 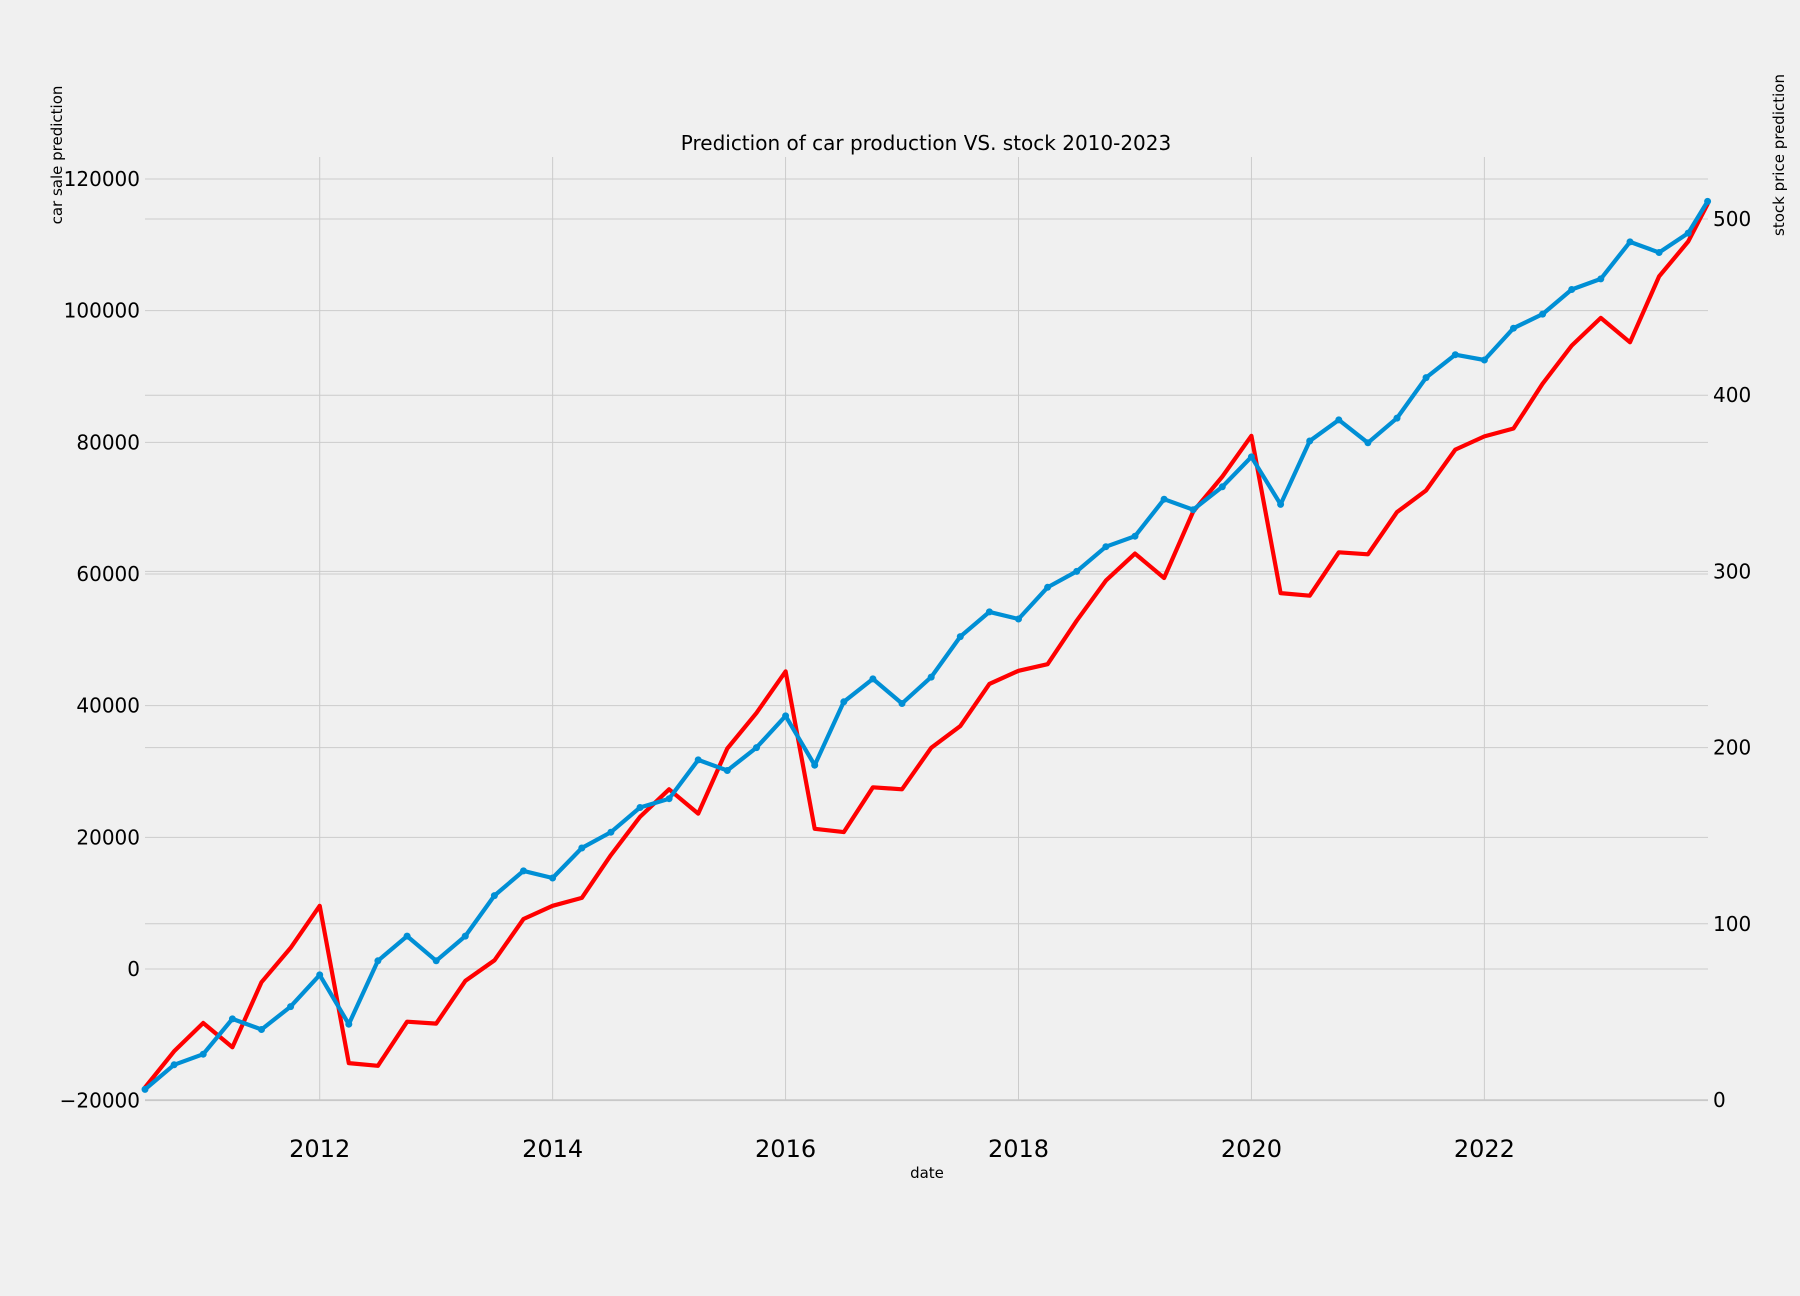 I want to click on x-axis-label: date, so click(x=927, y=1173).